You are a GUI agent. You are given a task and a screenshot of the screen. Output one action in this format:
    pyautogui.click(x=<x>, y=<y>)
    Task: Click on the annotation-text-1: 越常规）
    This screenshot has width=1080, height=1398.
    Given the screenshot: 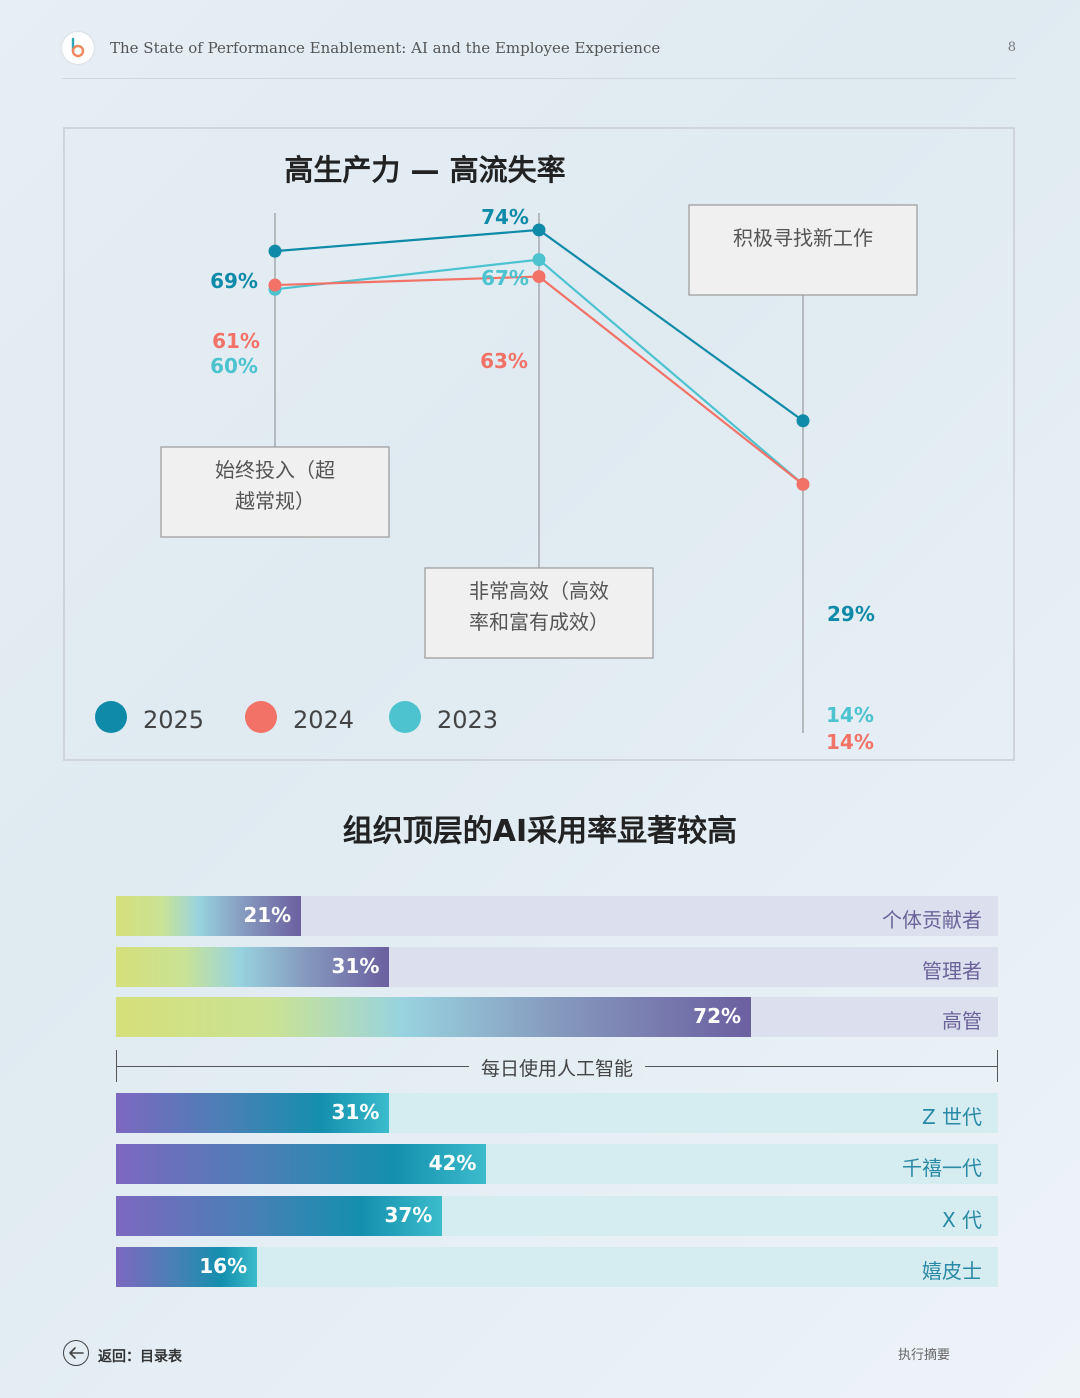 What is the action you would take?
    pyautogui.click(x=275, y=501)
    